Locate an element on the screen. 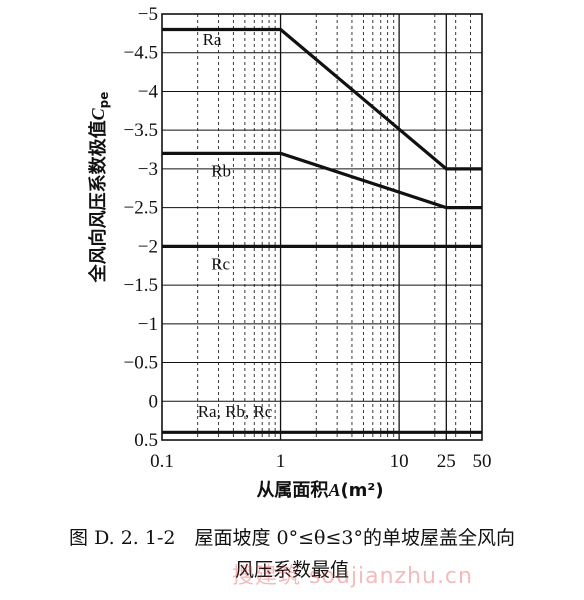 The width and height of the screenshot is (584, 600). caption-line-2: 风压系数最值 is located at coordinates (291, 570).